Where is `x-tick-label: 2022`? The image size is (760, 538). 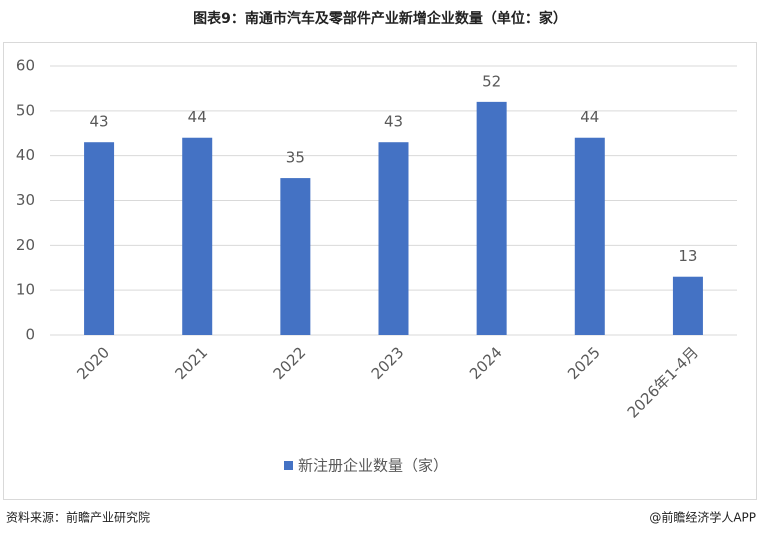
x-tick-label: 2022 is located at coordinates (290, 363).